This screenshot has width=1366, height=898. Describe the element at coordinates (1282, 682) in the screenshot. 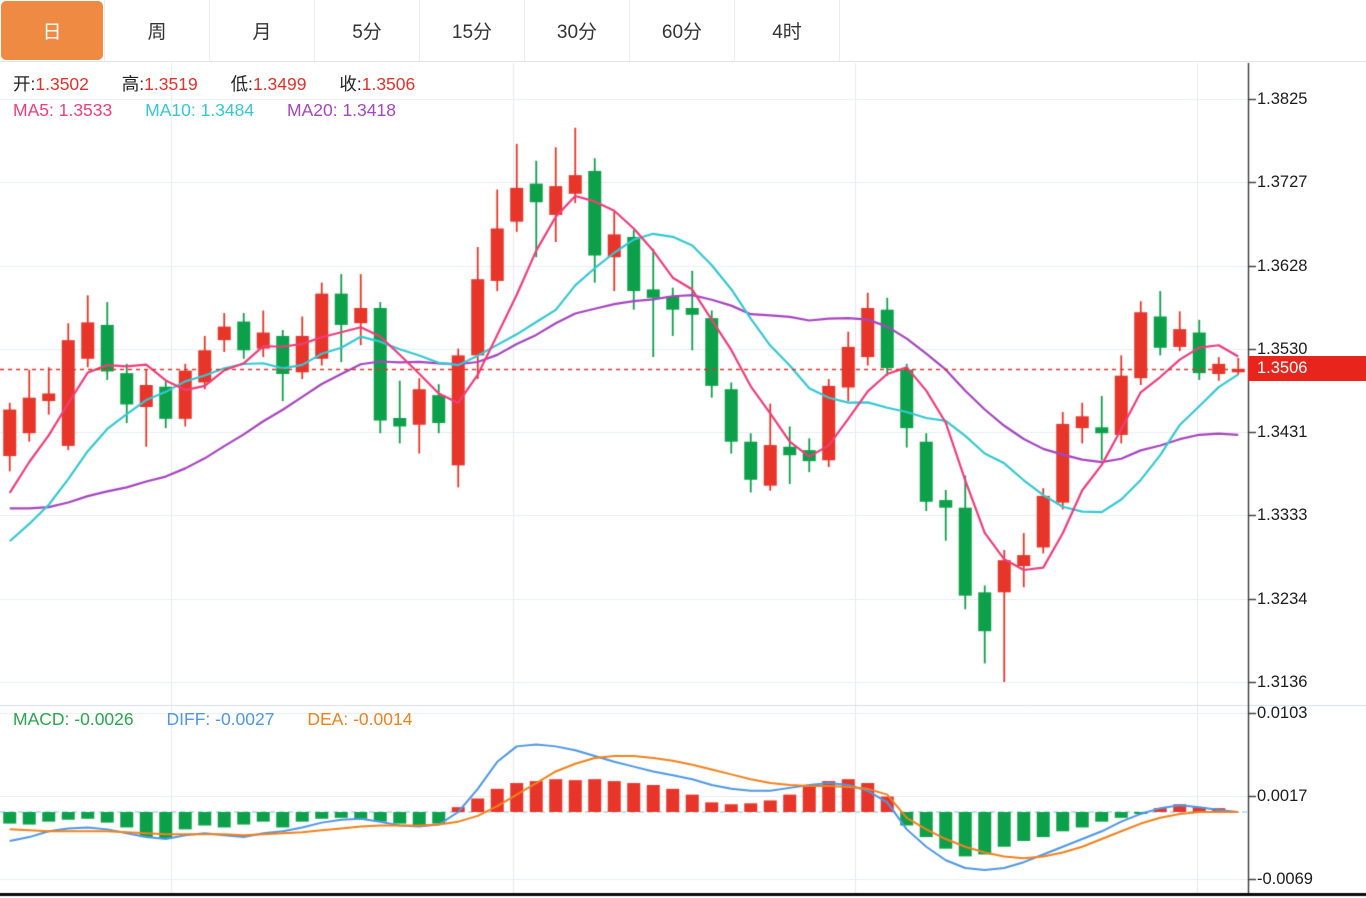

I see `price-axis-label: 1.3136` at that location.